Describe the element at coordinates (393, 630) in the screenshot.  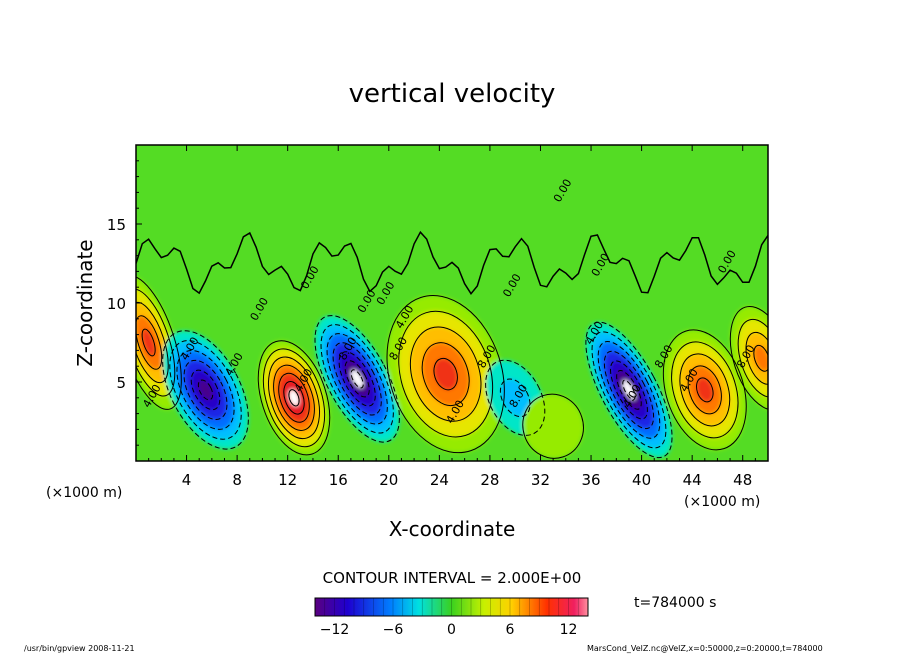
I see `colorbar-tick-label: −6` at that location.